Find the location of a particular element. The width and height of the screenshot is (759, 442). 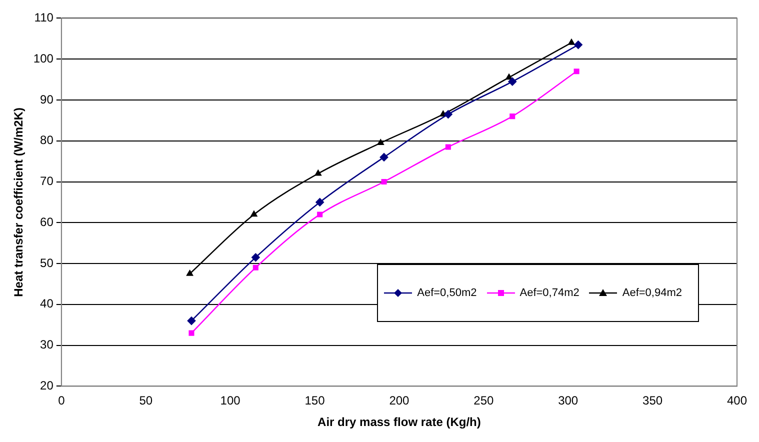

y-tick-label: 60 is located at coordinates (47, 221).